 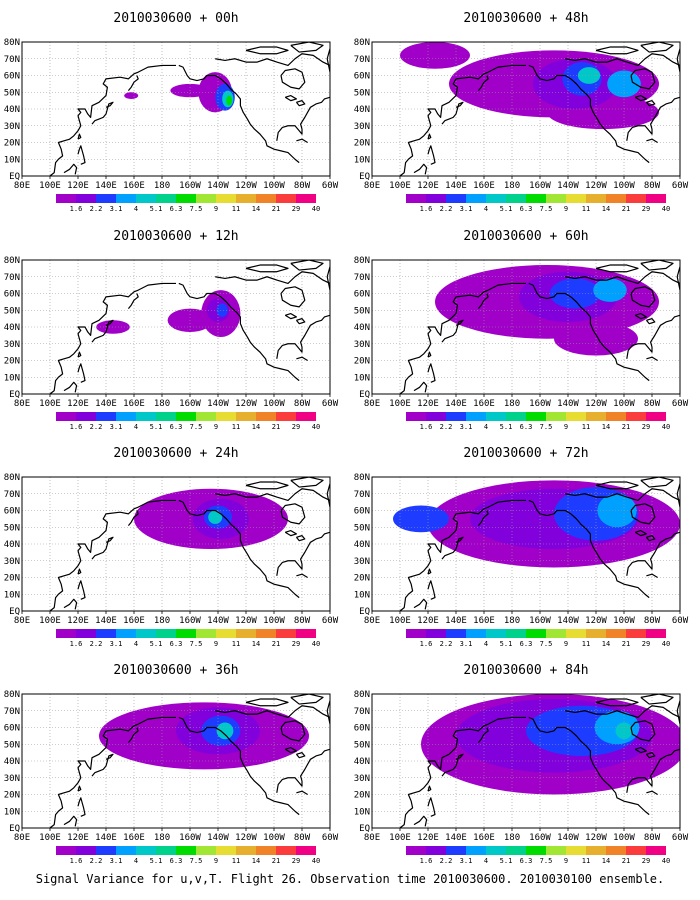 I want to click on x-tick-label: 180, so click(x=162, y=404).